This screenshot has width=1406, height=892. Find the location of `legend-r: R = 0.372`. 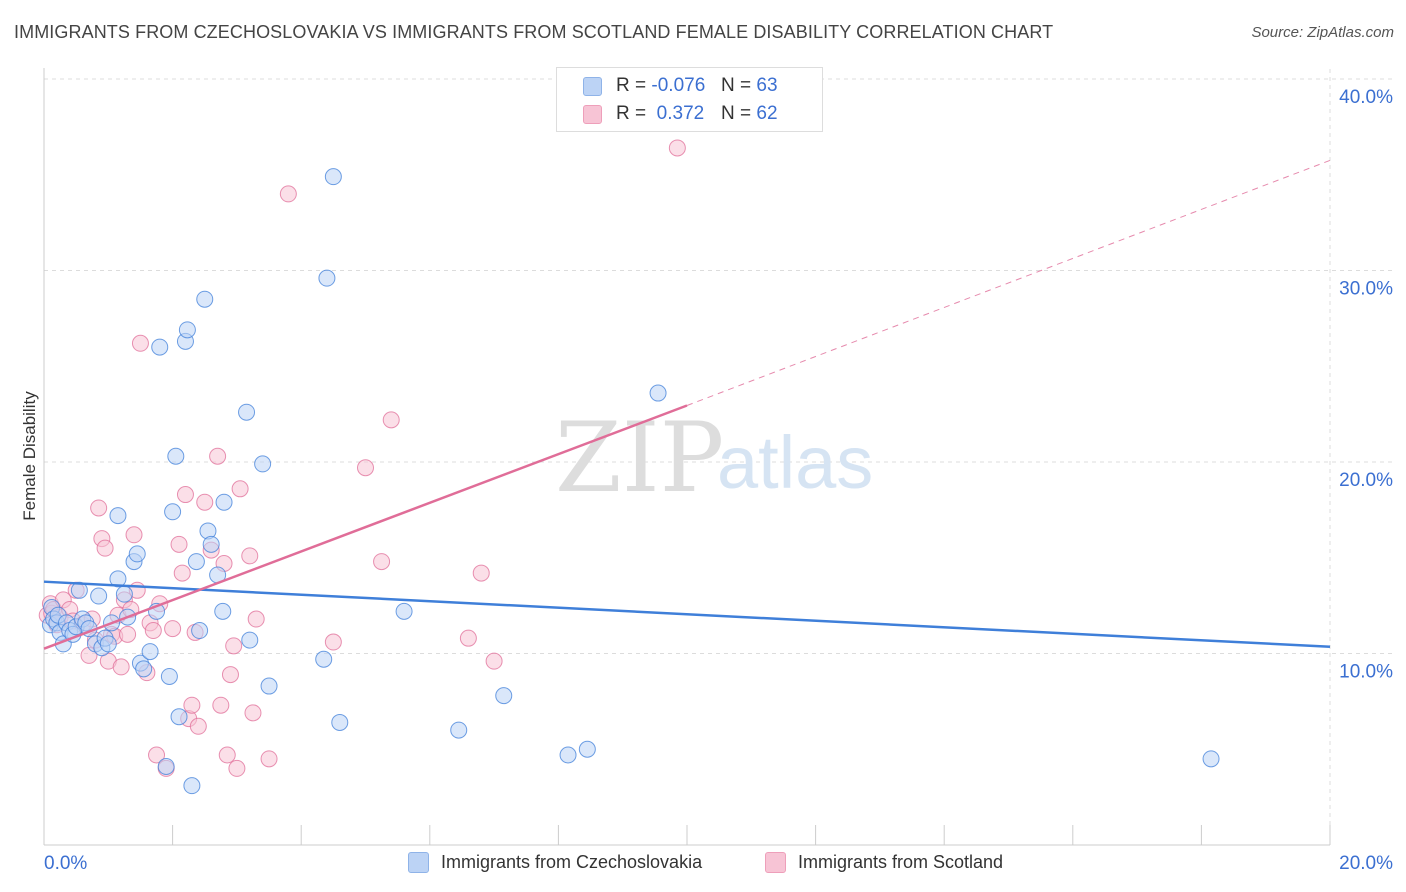

legend-r: R = 0.372 is located at coordinates (668, 114).